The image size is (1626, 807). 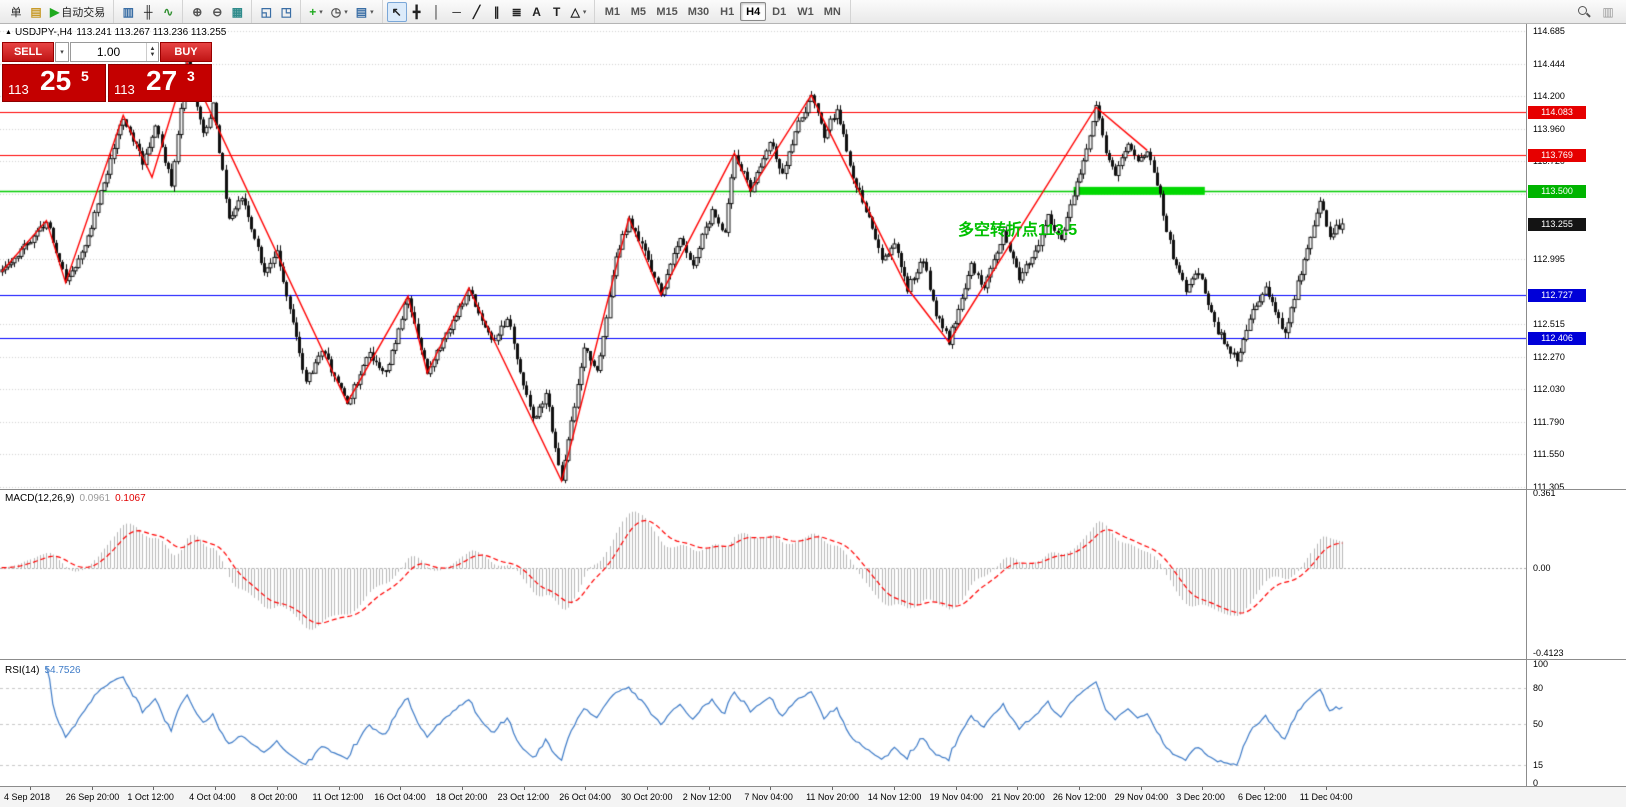 What do you see at coordinates (36, 12) in the screenshot?
I see `new-chart-button: ▤` at bounding box center [36, 12].